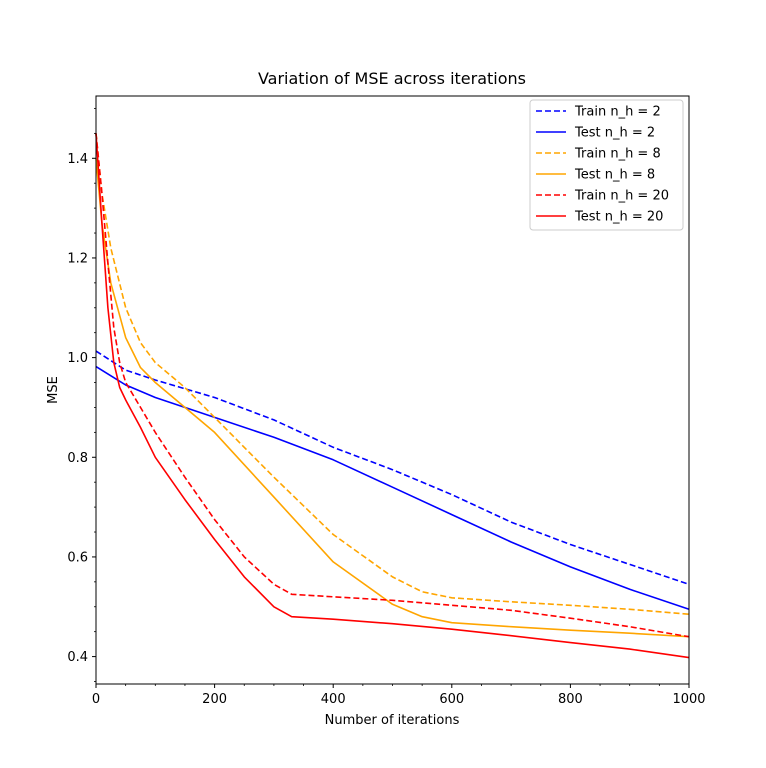  What do you see at coordinates (77, 557) in the screenshot?
I see `y-tick-label: 0.6` at bounding box center [77, 557].